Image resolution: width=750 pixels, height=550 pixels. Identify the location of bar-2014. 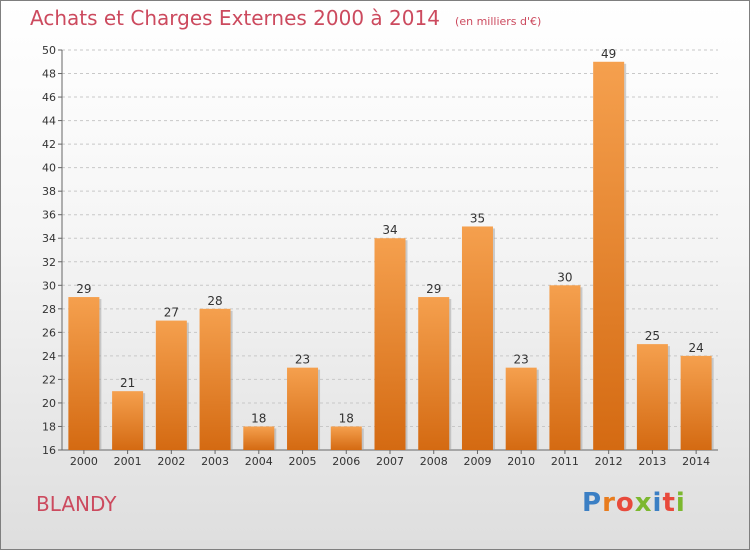
(696, 402).